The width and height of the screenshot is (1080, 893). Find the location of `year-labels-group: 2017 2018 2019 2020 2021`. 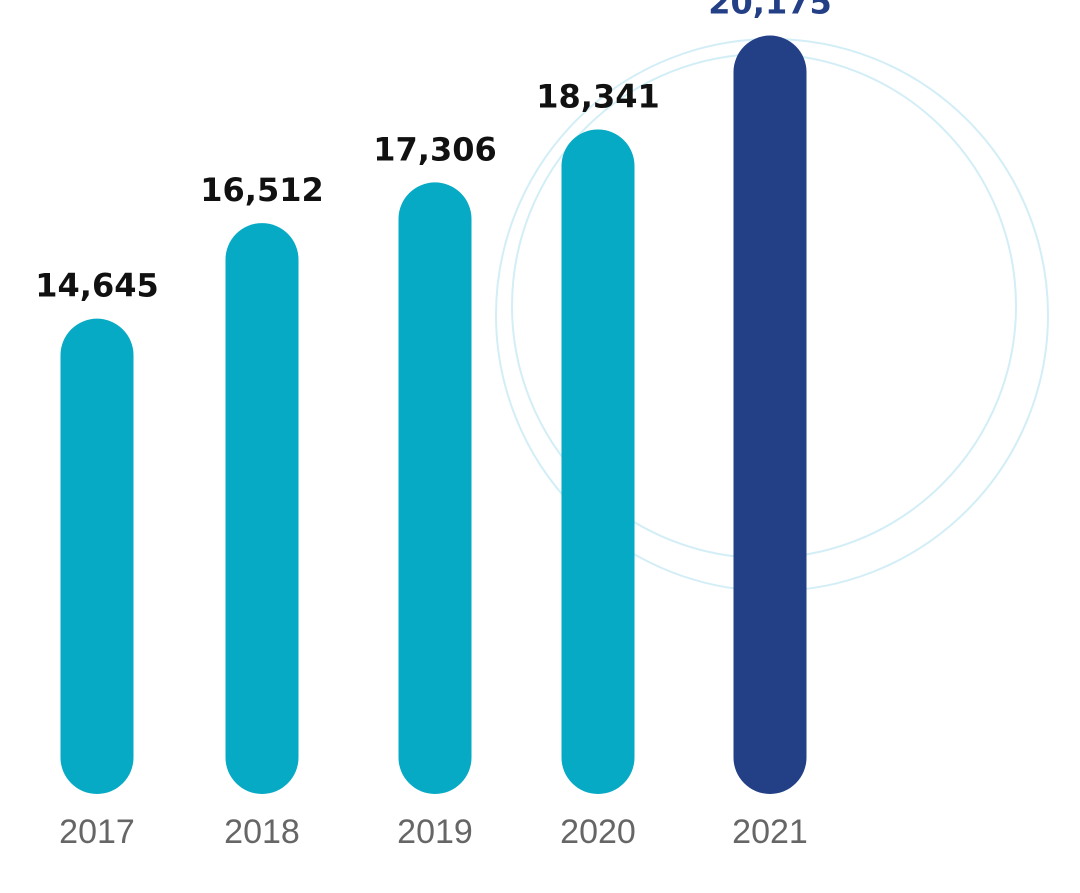

year-labels-group: 2017 2018 2019 2020 2021 is located at coordinates (433, 832).